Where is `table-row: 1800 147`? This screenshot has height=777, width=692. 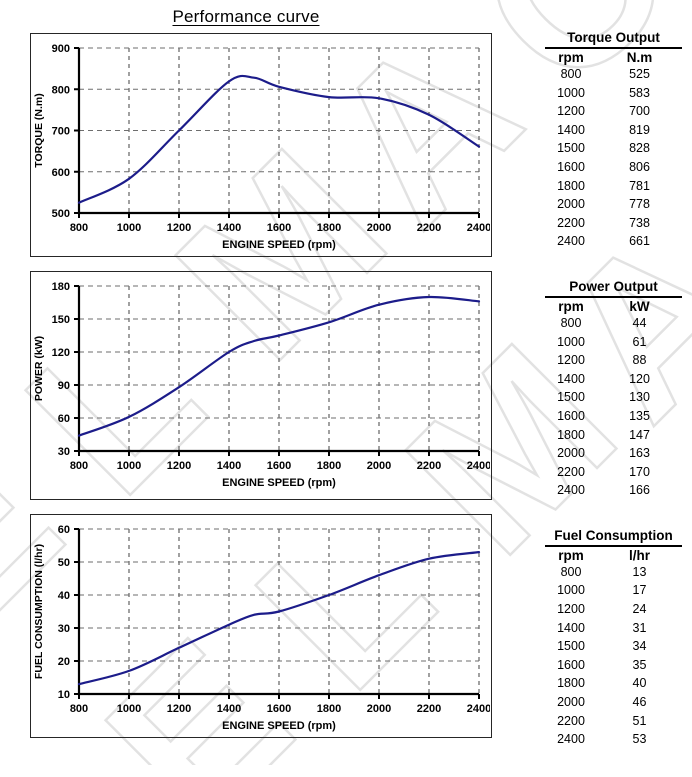 table-row: 1800 147 is located at coordinates (613, 435).